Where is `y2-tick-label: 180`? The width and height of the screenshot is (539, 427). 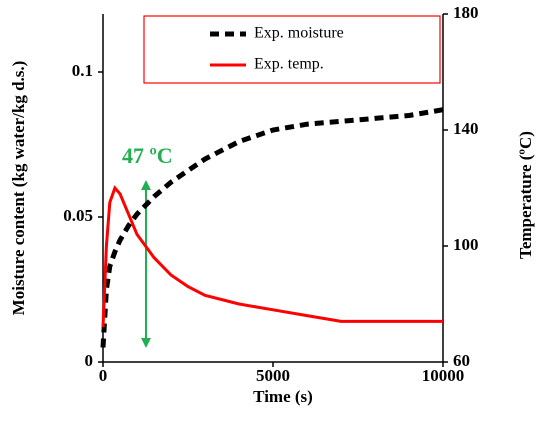
y2-tick-label: 180 is located at coordinates (466, 12).